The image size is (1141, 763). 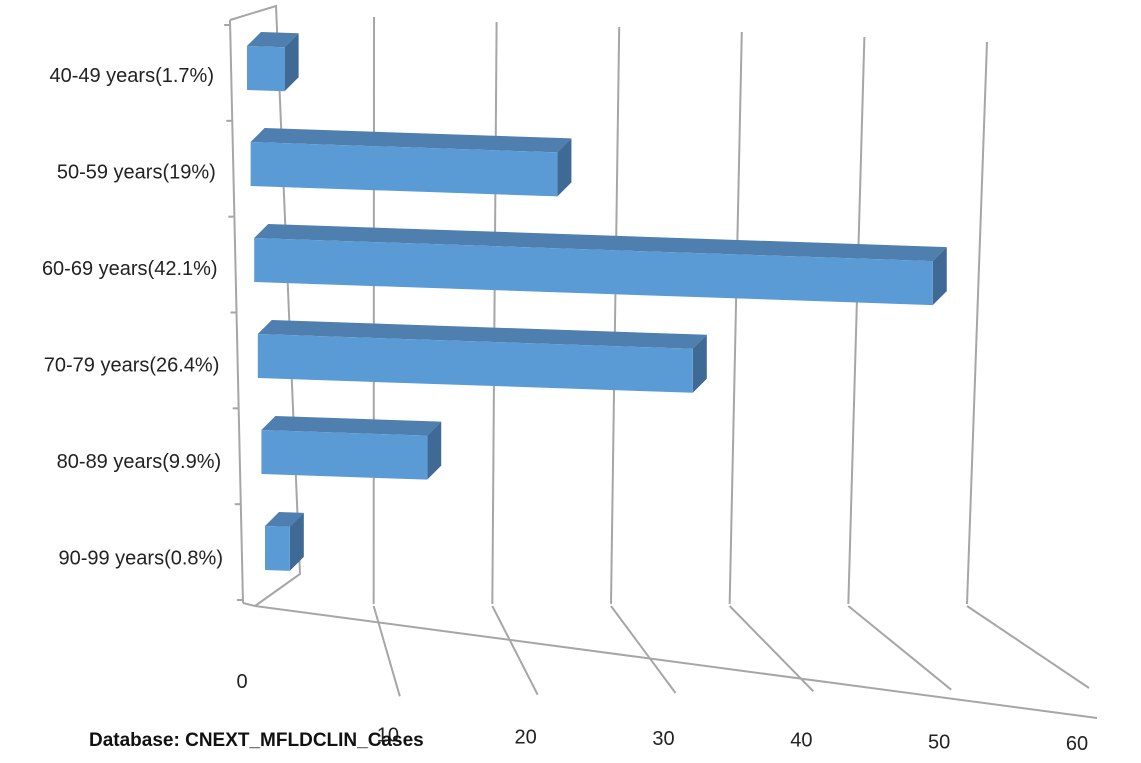 What do you see at coordinates (939, 742) in the screenshot?
I see `x-tick-label: 50` at bounding box center [939, 742].